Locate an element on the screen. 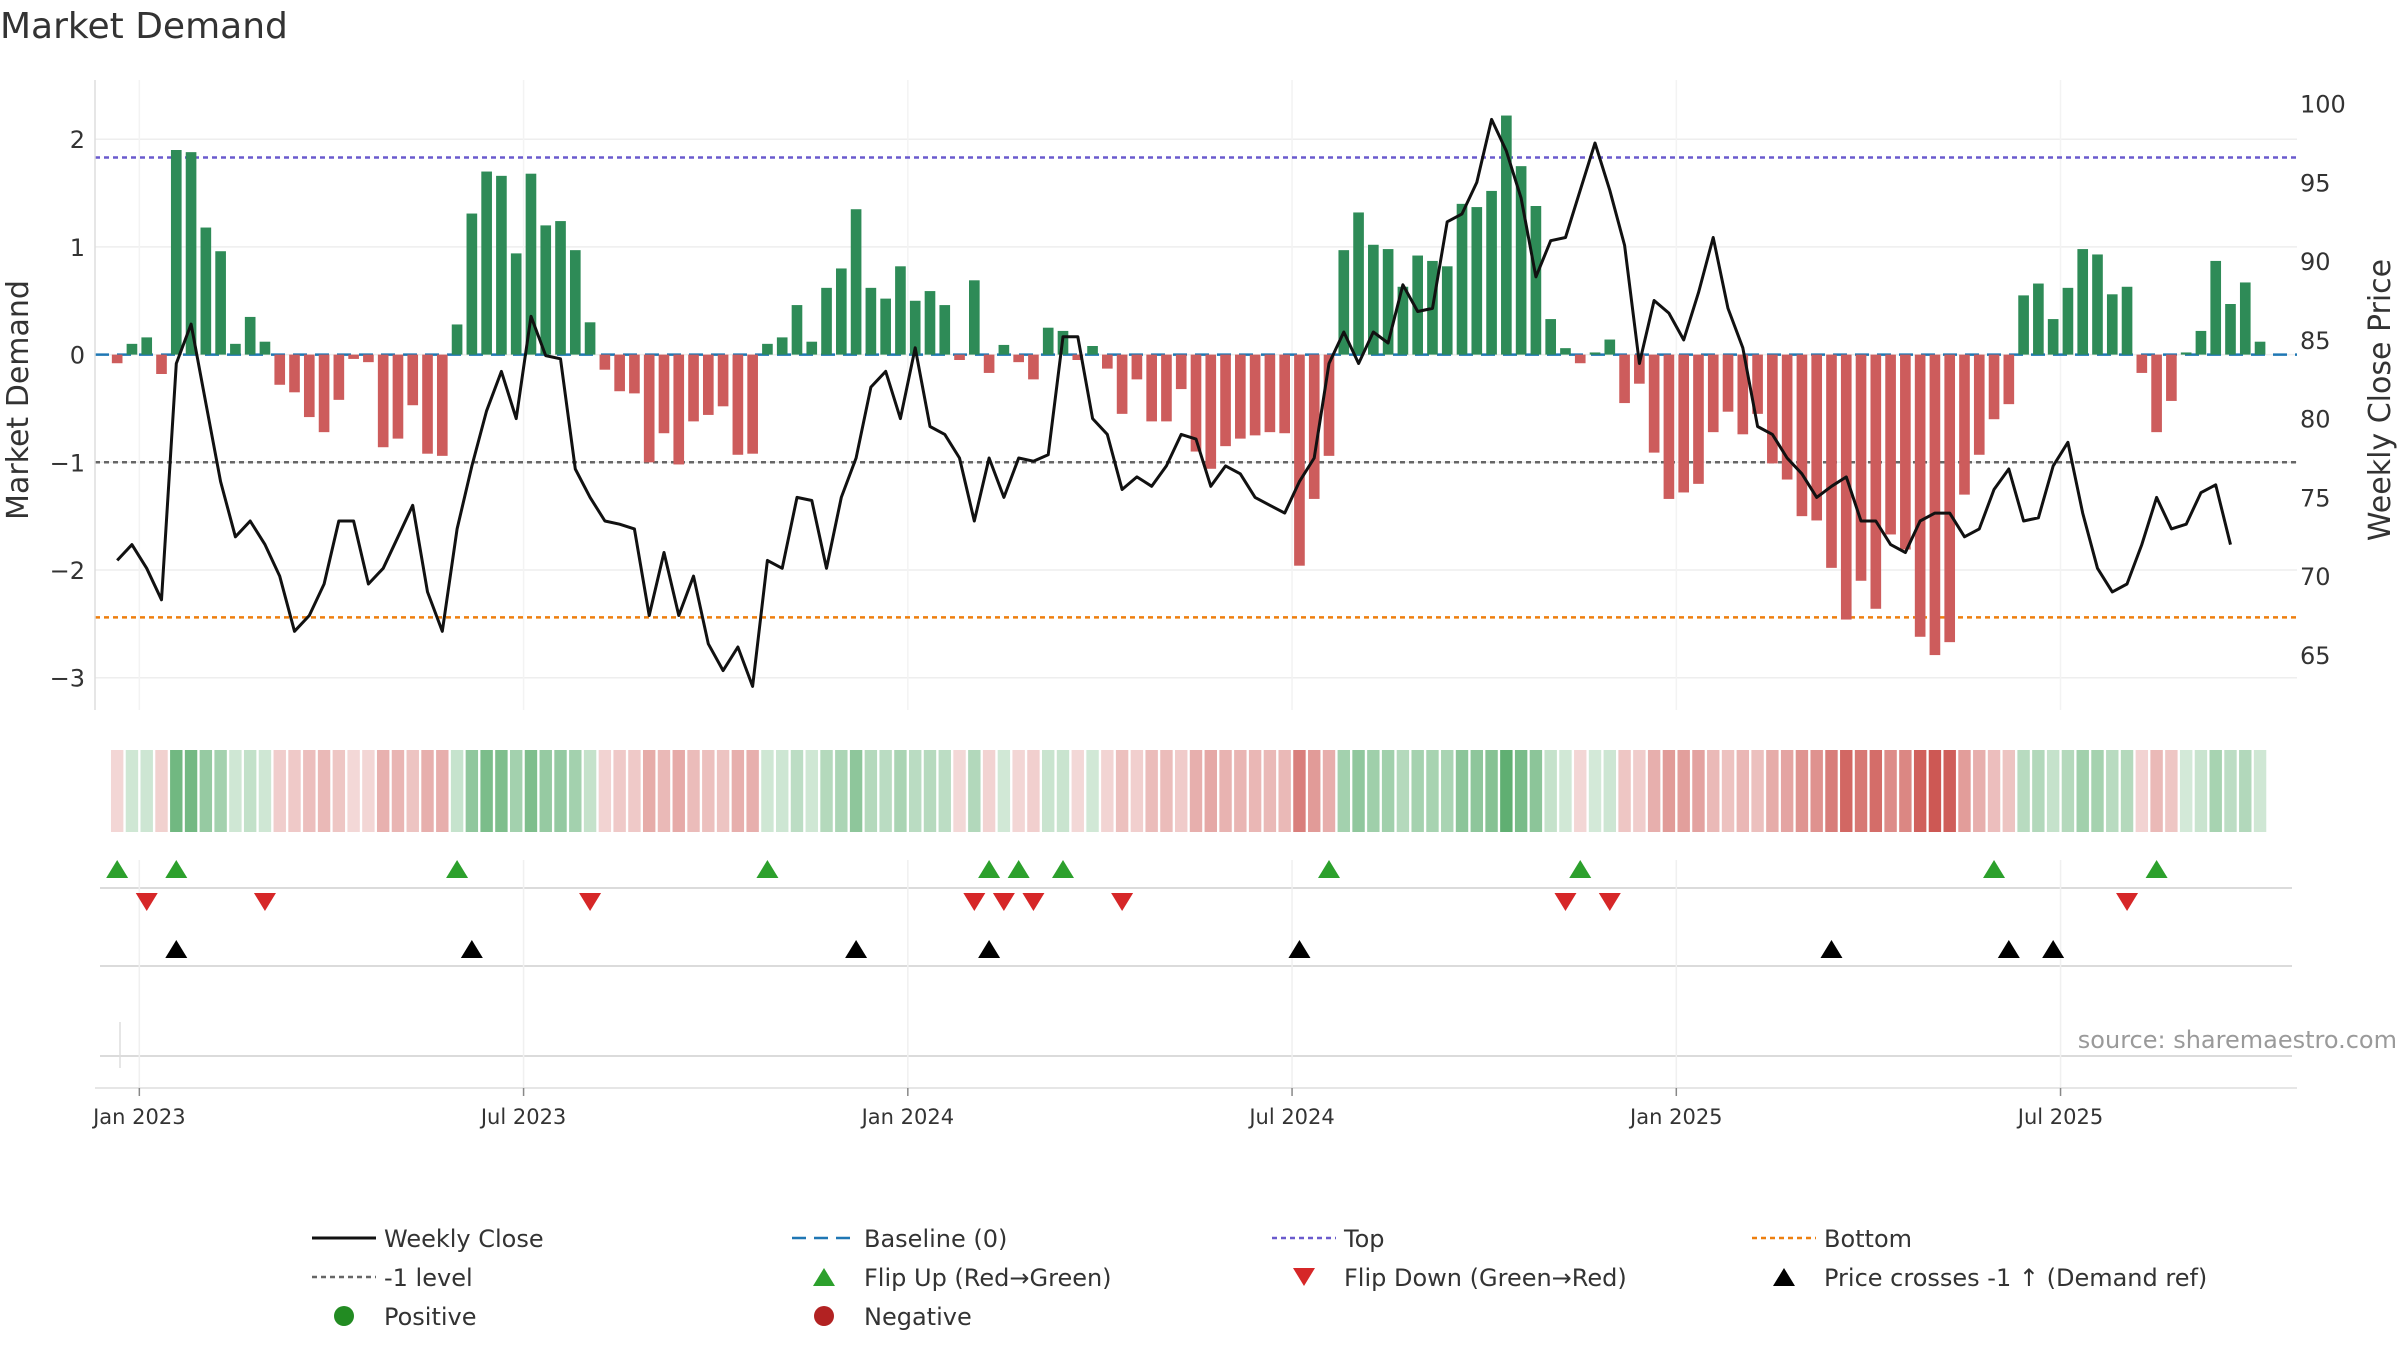 This screenshot has width=2400, height=1350. legend-item-top: Top is located at coordinates (1328, 1239).